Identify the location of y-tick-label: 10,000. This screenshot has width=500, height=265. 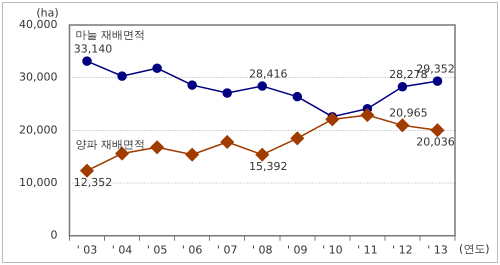
(38, 182).